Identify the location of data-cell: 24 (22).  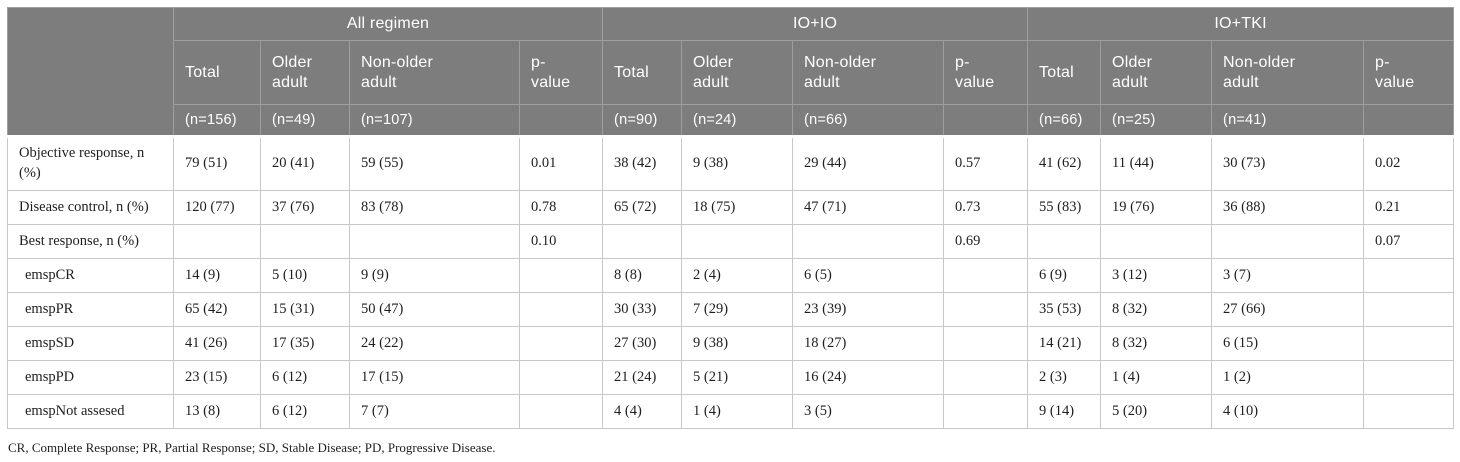
(434, 343).